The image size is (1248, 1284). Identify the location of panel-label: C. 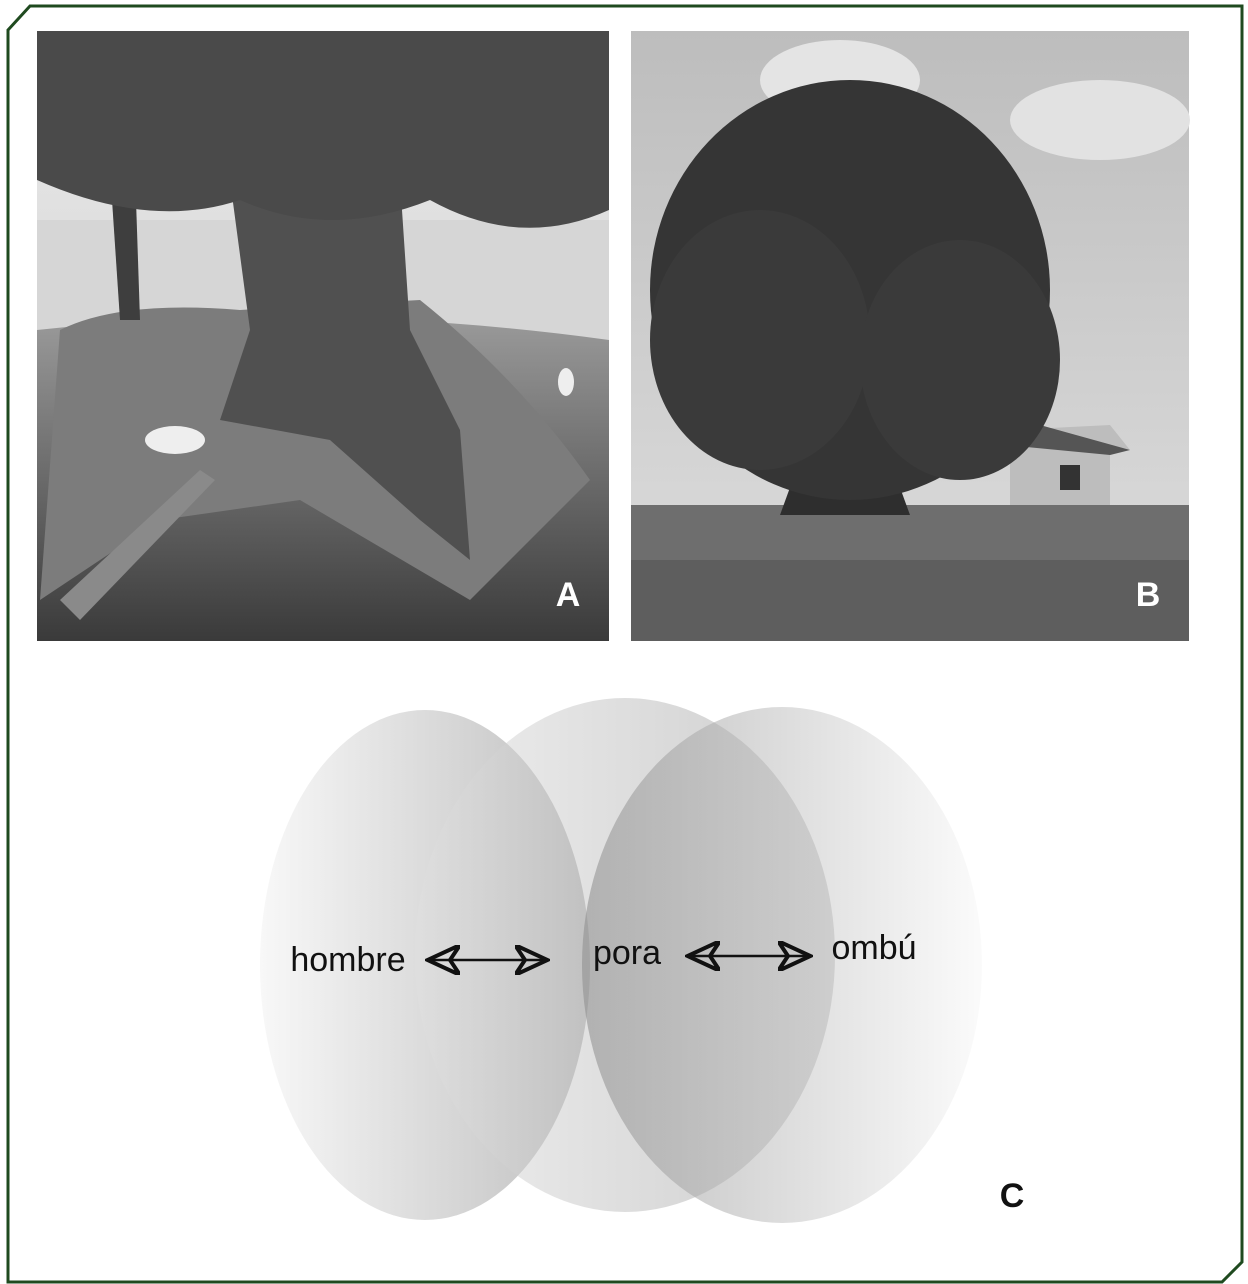
(1012, 1196).